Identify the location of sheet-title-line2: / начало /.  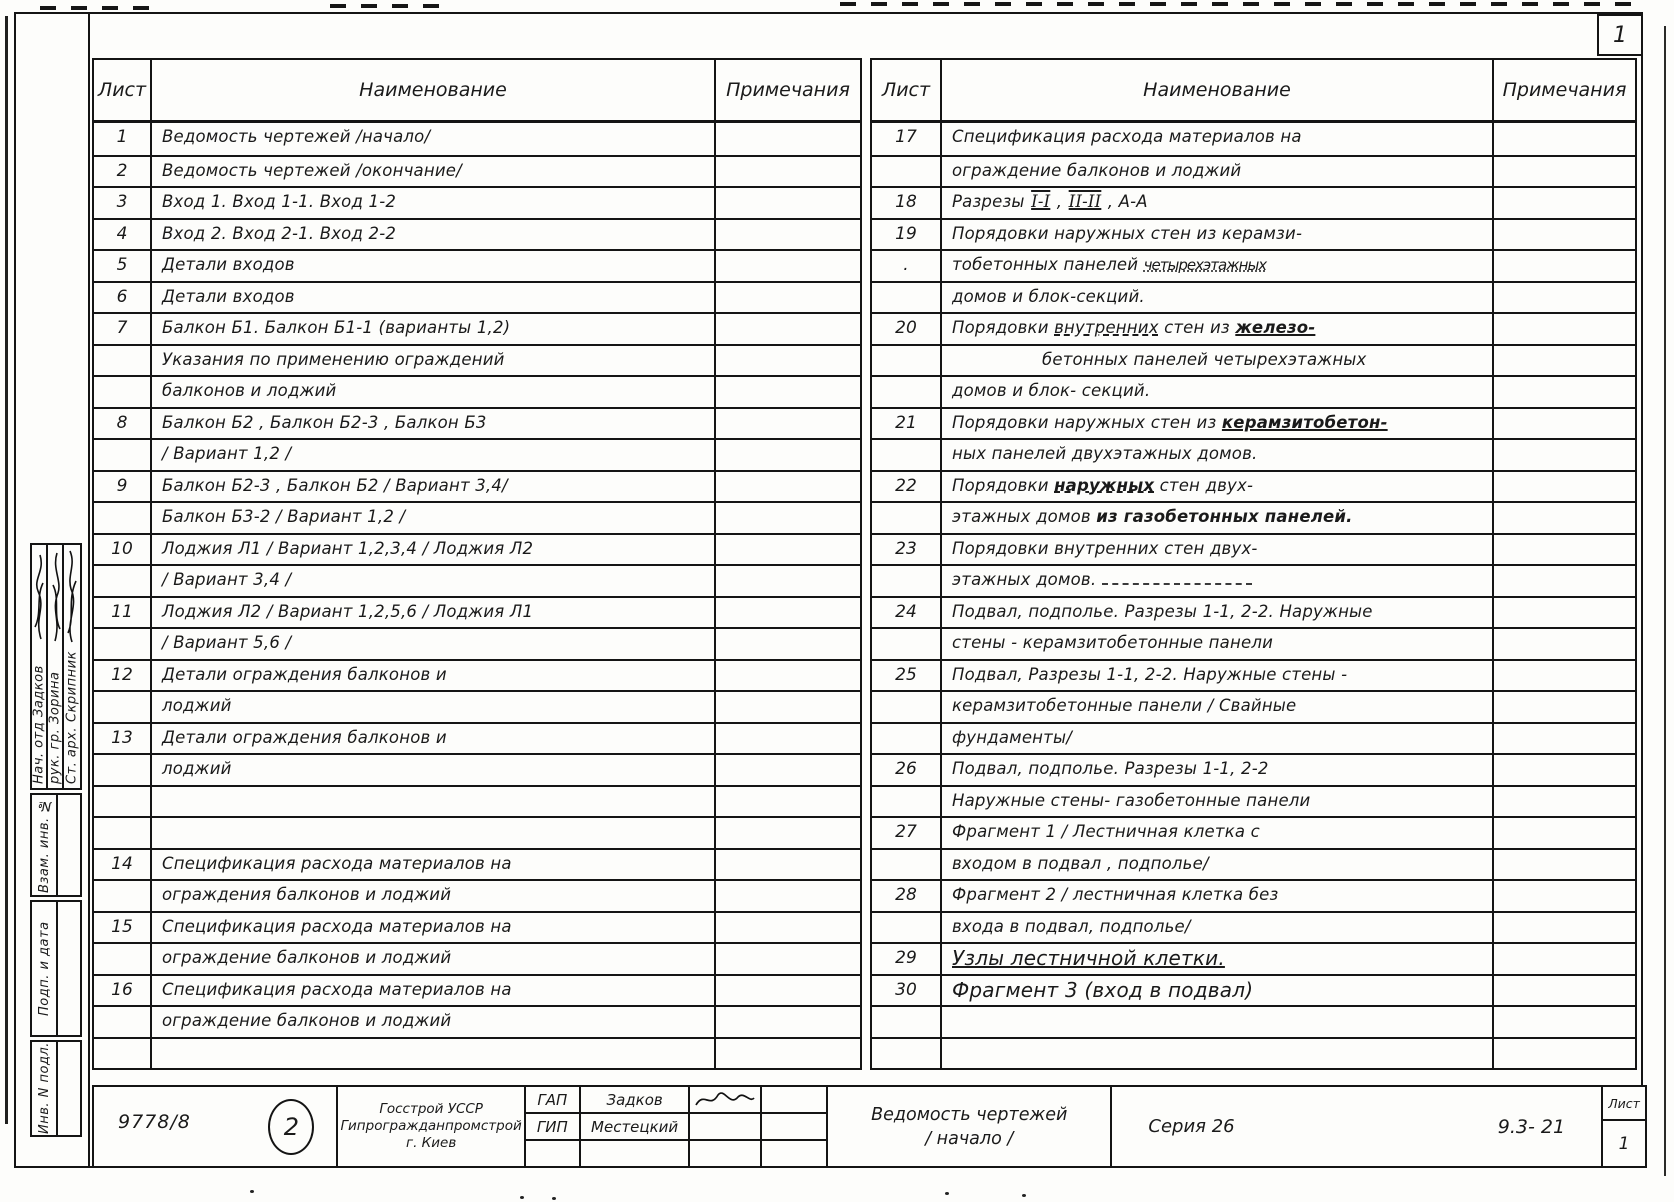
(969, 1138).